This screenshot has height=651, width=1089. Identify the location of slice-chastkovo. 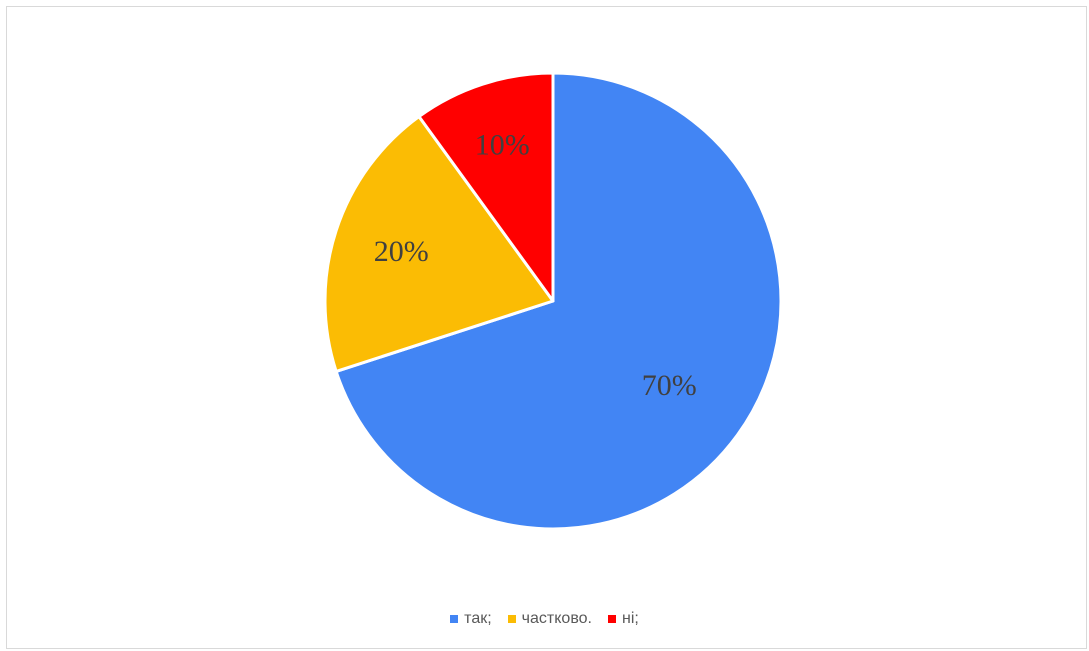
(439, 244).